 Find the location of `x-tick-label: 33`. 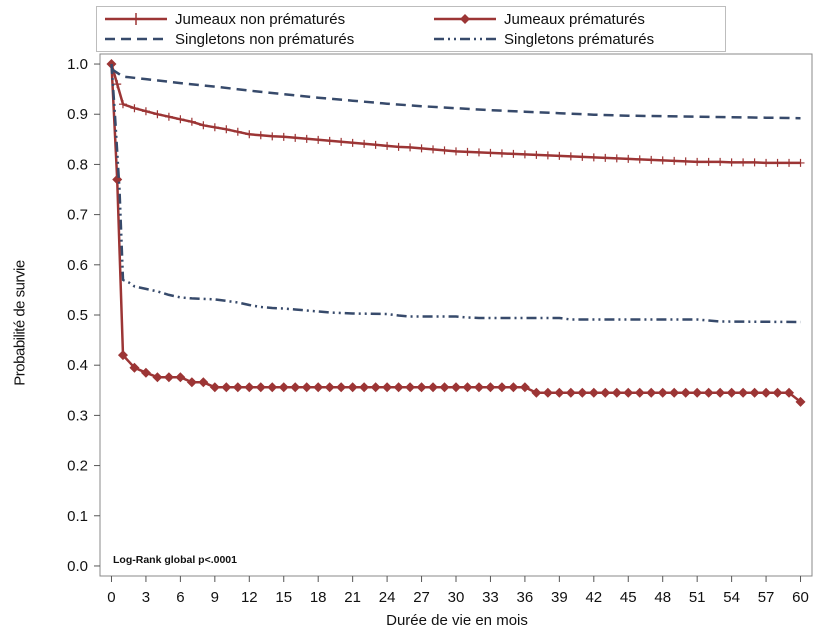

x-tick-label: 33 is located at coordinates (490, 597).